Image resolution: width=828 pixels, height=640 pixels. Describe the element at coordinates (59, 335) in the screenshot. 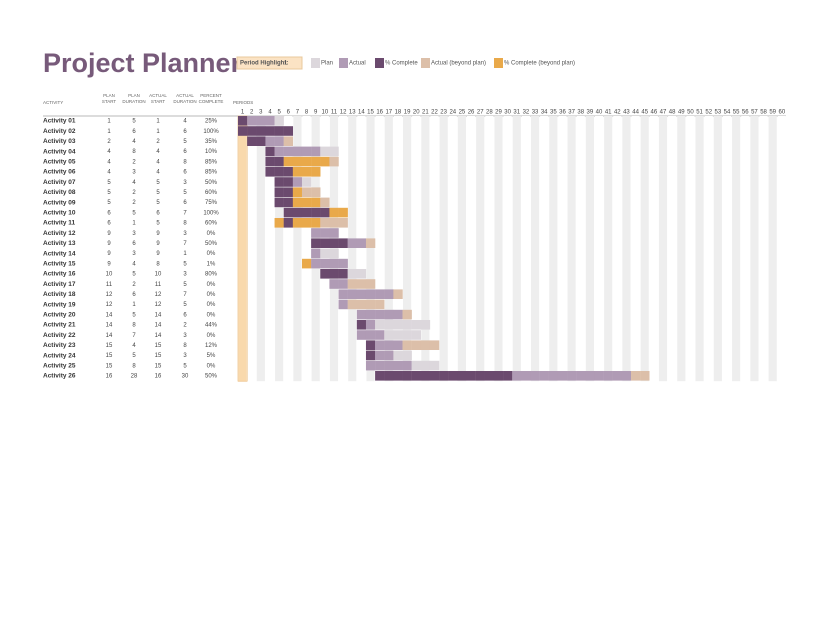

I see `activity-name: Activity 22` at that location.